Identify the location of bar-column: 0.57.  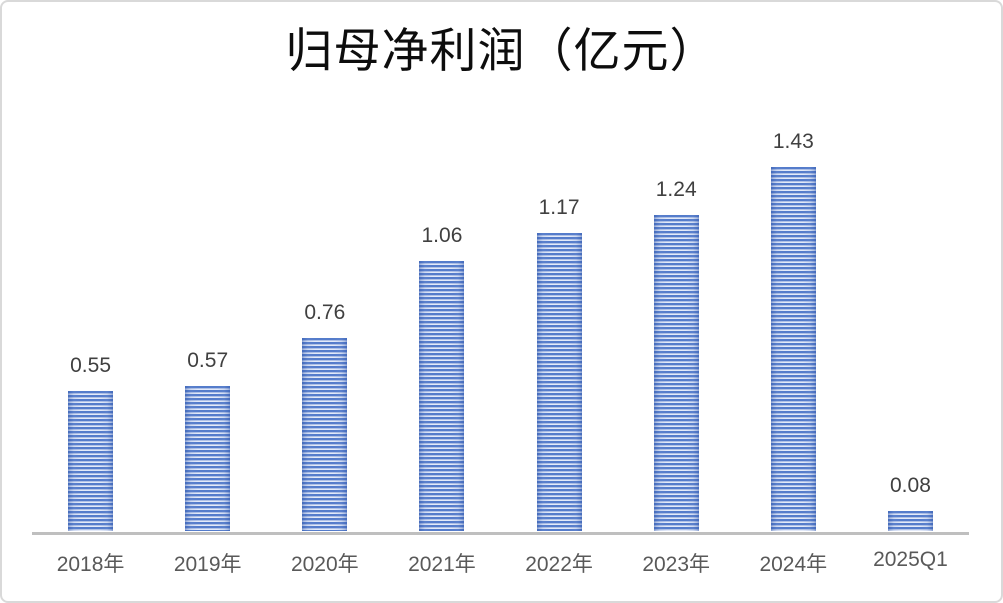
(207, 440).